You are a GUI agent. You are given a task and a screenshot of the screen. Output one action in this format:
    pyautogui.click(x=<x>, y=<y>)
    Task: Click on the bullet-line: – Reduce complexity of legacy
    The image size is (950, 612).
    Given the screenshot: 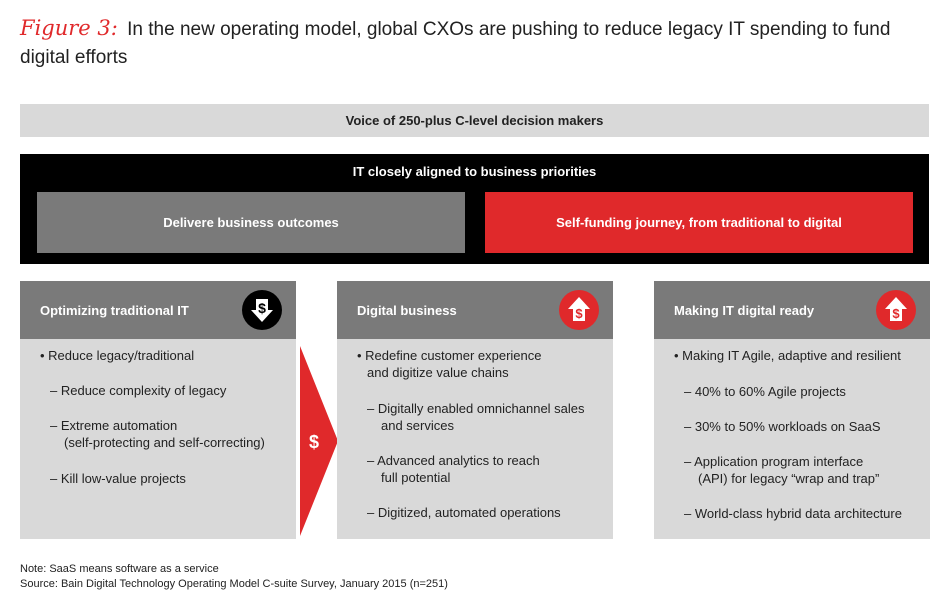 What is the action you would take?
    pyautogui.click(x=138, y=390)
    